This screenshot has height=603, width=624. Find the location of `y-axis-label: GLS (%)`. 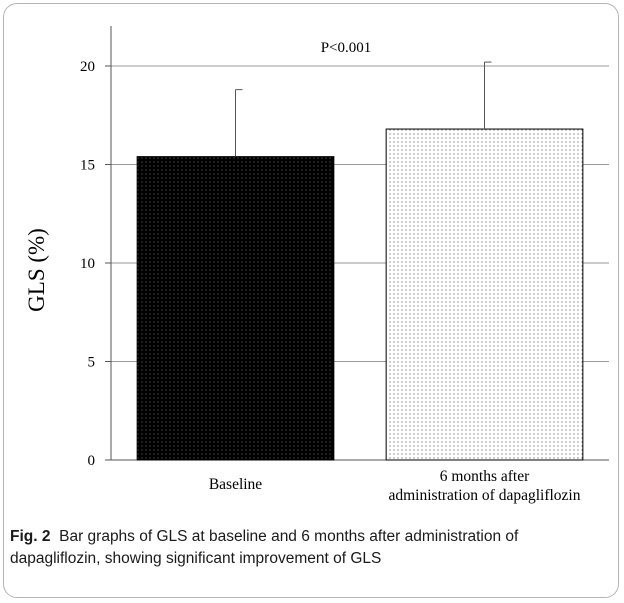

y-axis-label: GLS (%) is located at coordinates (36, 270).